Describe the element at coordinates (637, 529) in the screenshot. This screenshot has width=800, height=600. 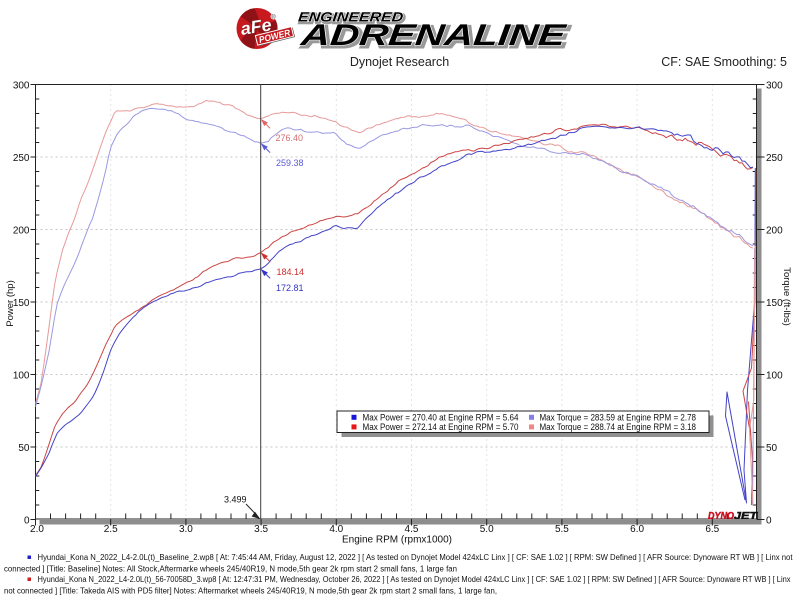
I see `svg-text: 6.0` at that location.